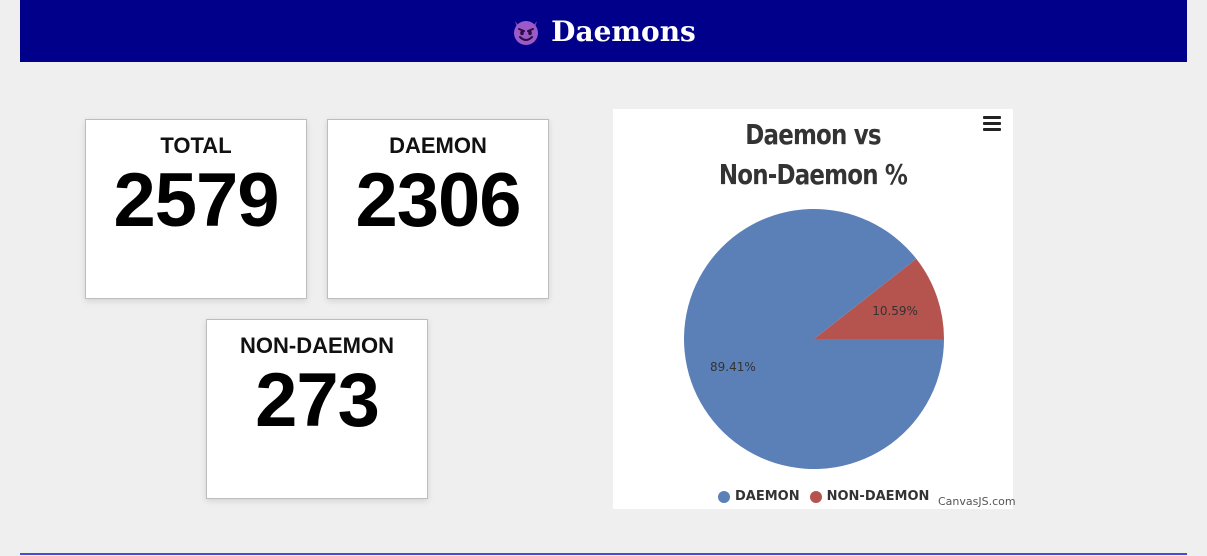  What do you see at coordinates (977, 501) in the screenshot?
I see `chart-credit-link: CanvasJS.com` at bounding box center [977, 501].